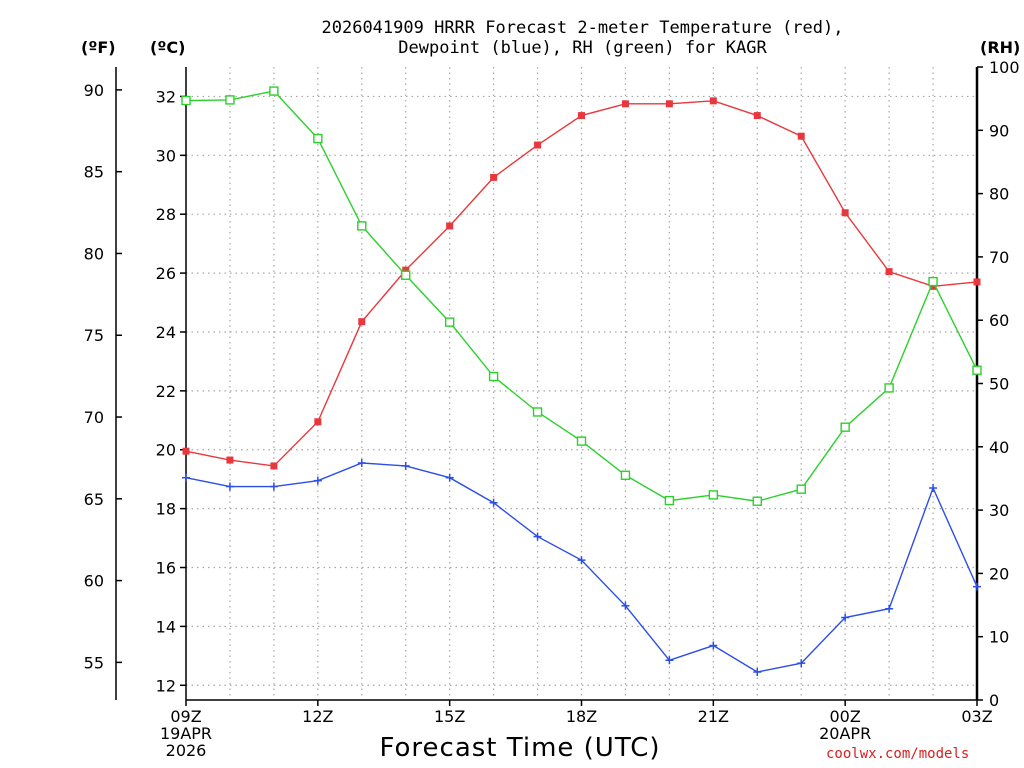 The width and height of the screenshot is (1024, 768). I want to click on fahrenheit-tick-label: 90, so click(94, 90).